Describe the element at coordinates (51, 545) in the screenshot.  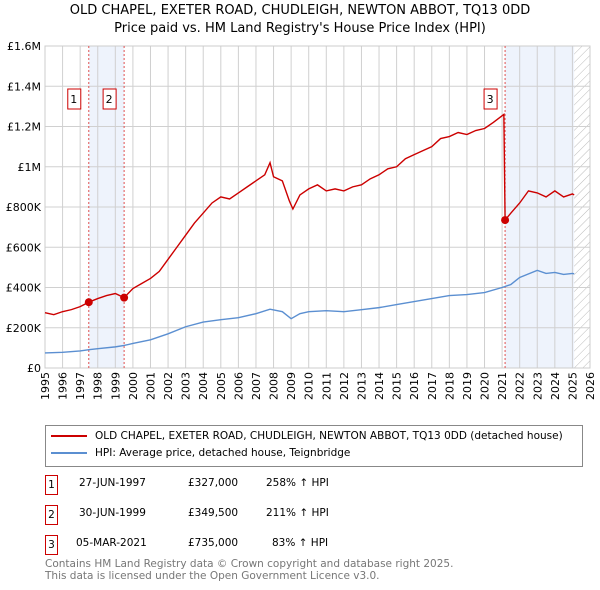
I see `marker-badge: 3` at that location.